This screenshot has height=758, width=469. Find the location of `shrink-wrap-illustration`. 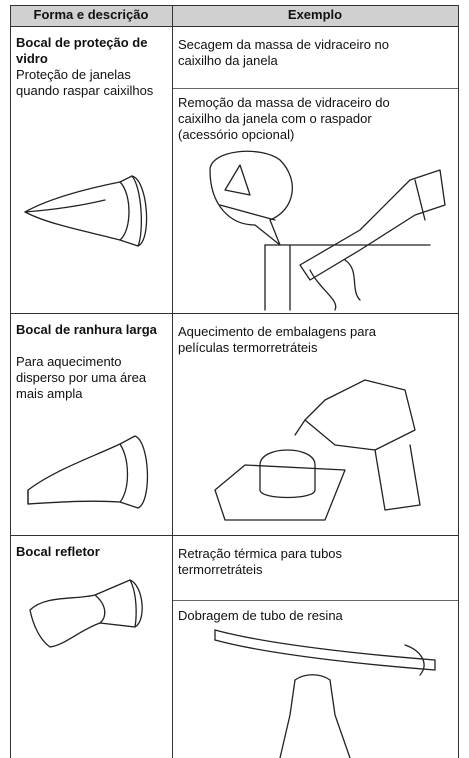

shrink-wrap-illustration is located at coordinates (317, 450).